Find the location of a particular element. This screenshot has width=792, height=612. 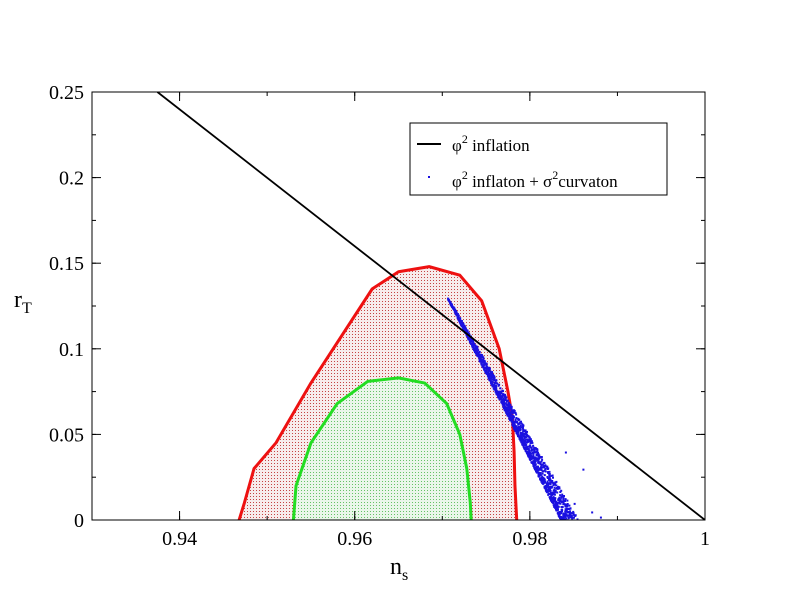

contour-68-fill is located at coordinates (382, 448).